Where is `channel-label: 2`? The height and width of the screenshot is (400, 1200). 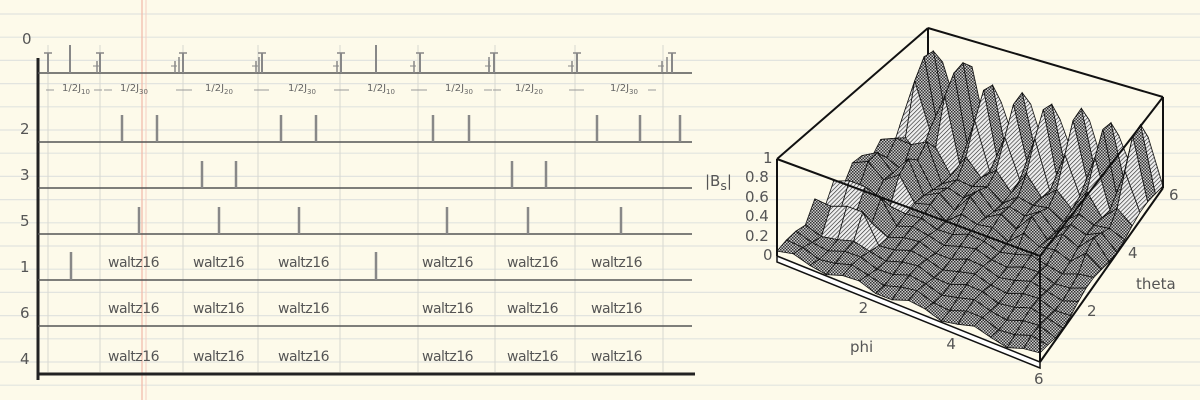
channel-label: 2 is located at coordinates (25, 129).